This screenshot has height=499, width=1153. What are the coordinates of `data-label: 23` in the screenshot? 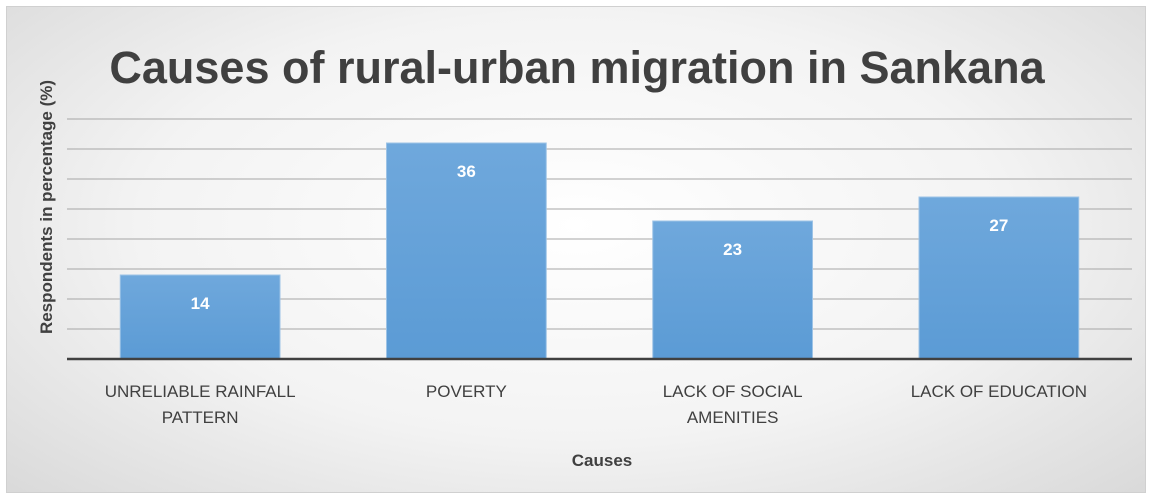 It's located at (732, 249).